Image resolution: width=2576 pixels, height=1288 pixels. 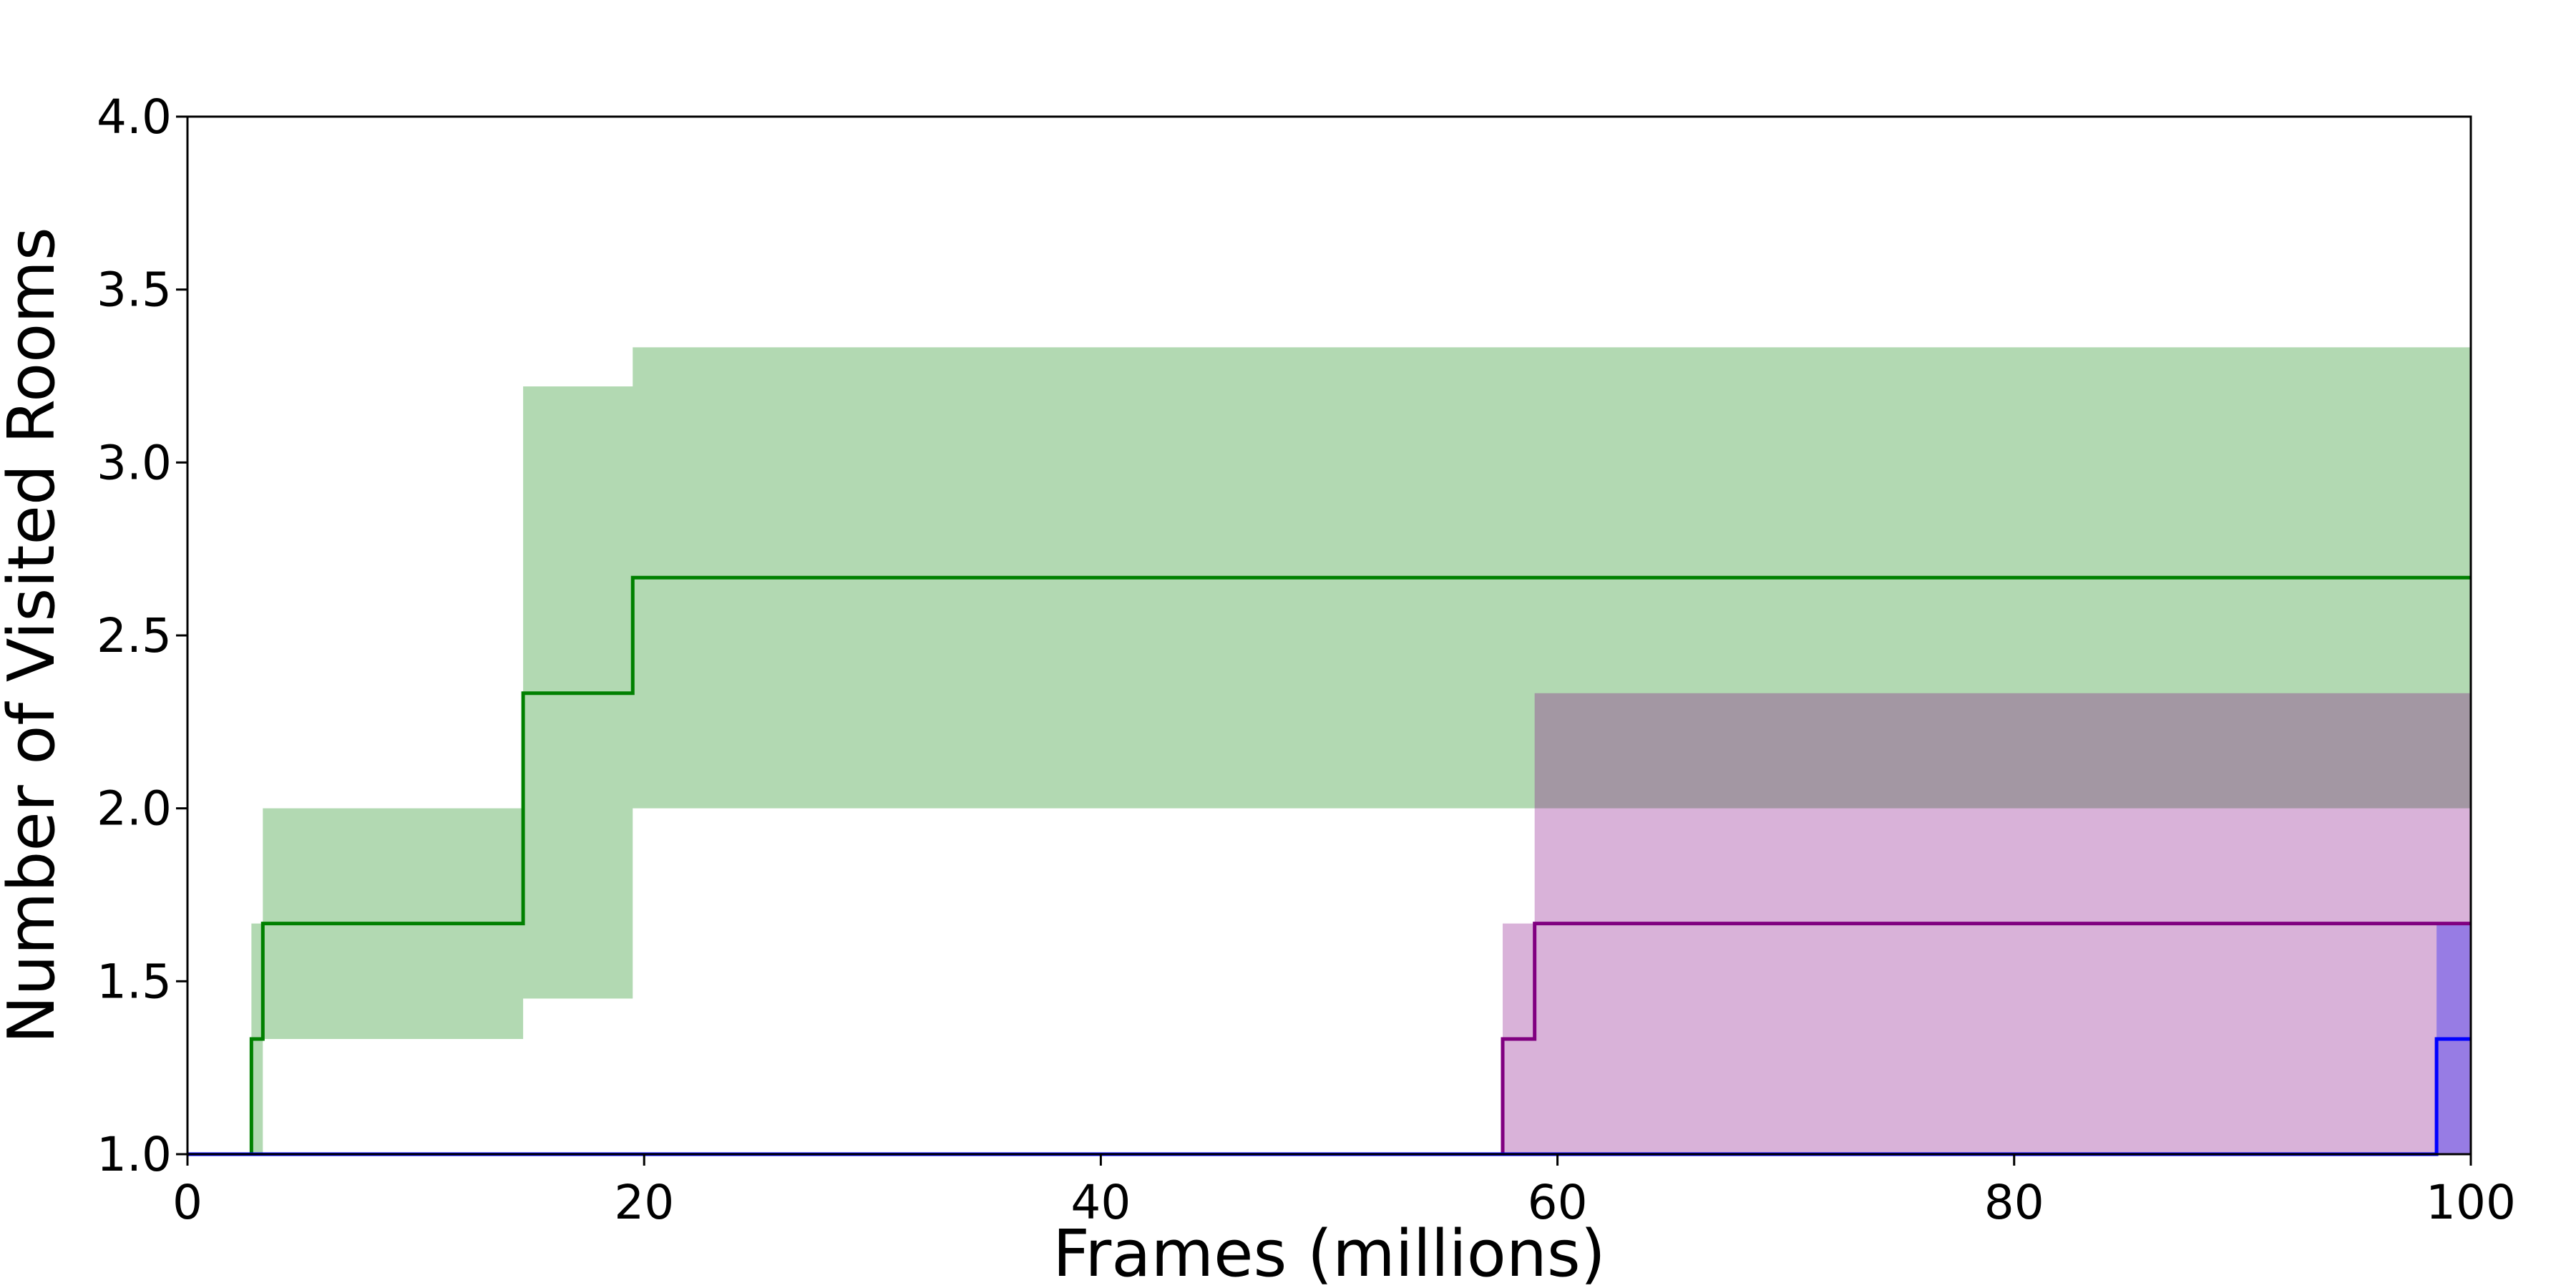 What do you see at coordinates (2014, 1202) in the screenshot?
I see `x-tick-label: 80` at bounding box center [2014, 1202].